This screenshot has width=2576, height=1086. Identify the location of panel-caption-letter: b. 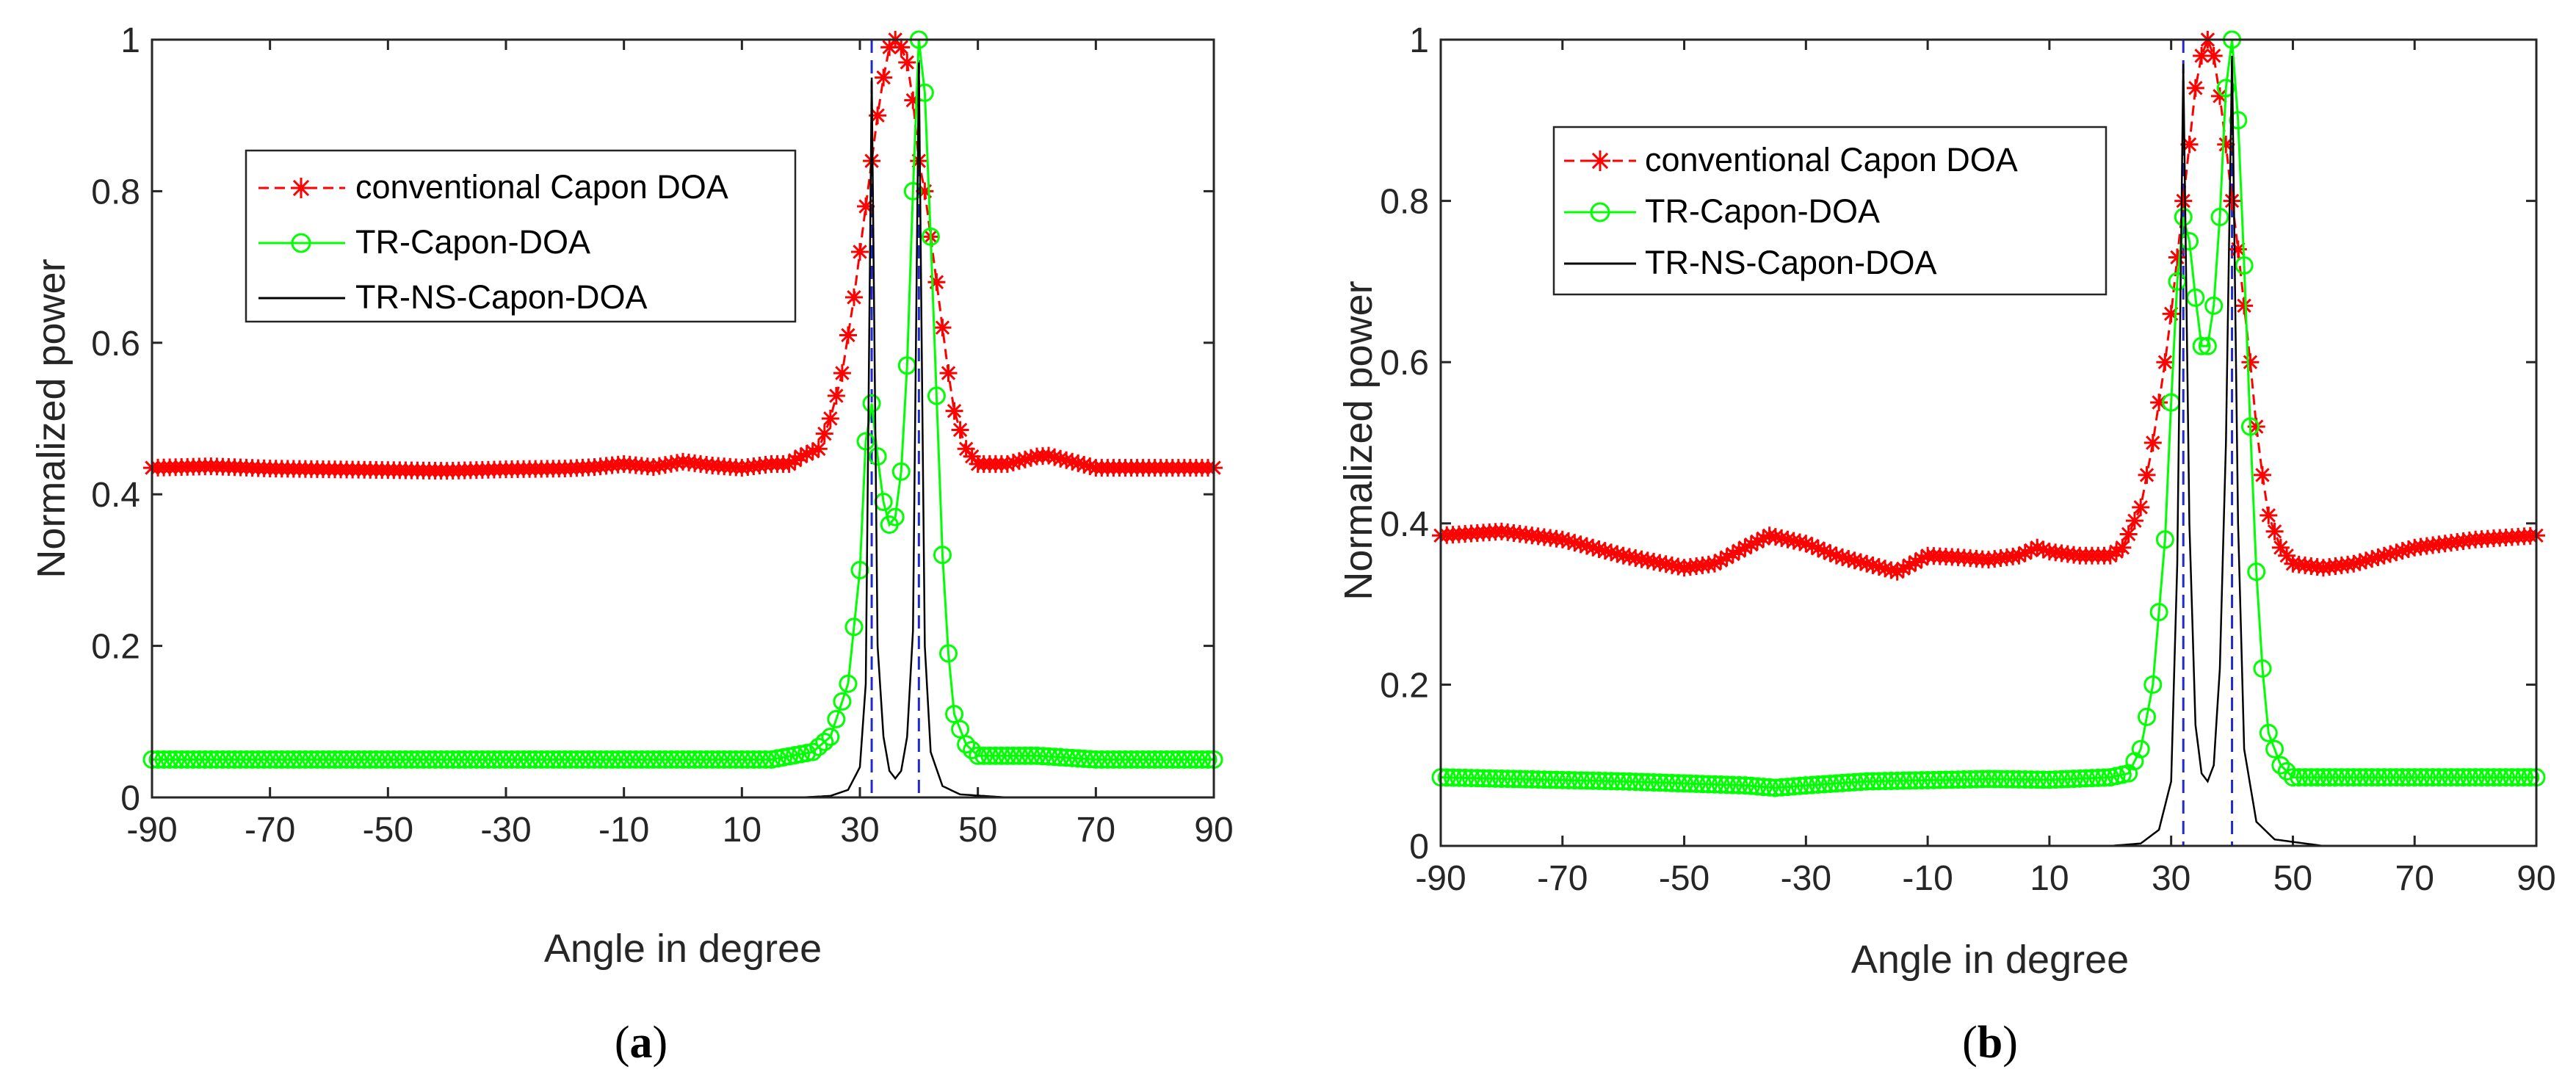
(1990, 1043).